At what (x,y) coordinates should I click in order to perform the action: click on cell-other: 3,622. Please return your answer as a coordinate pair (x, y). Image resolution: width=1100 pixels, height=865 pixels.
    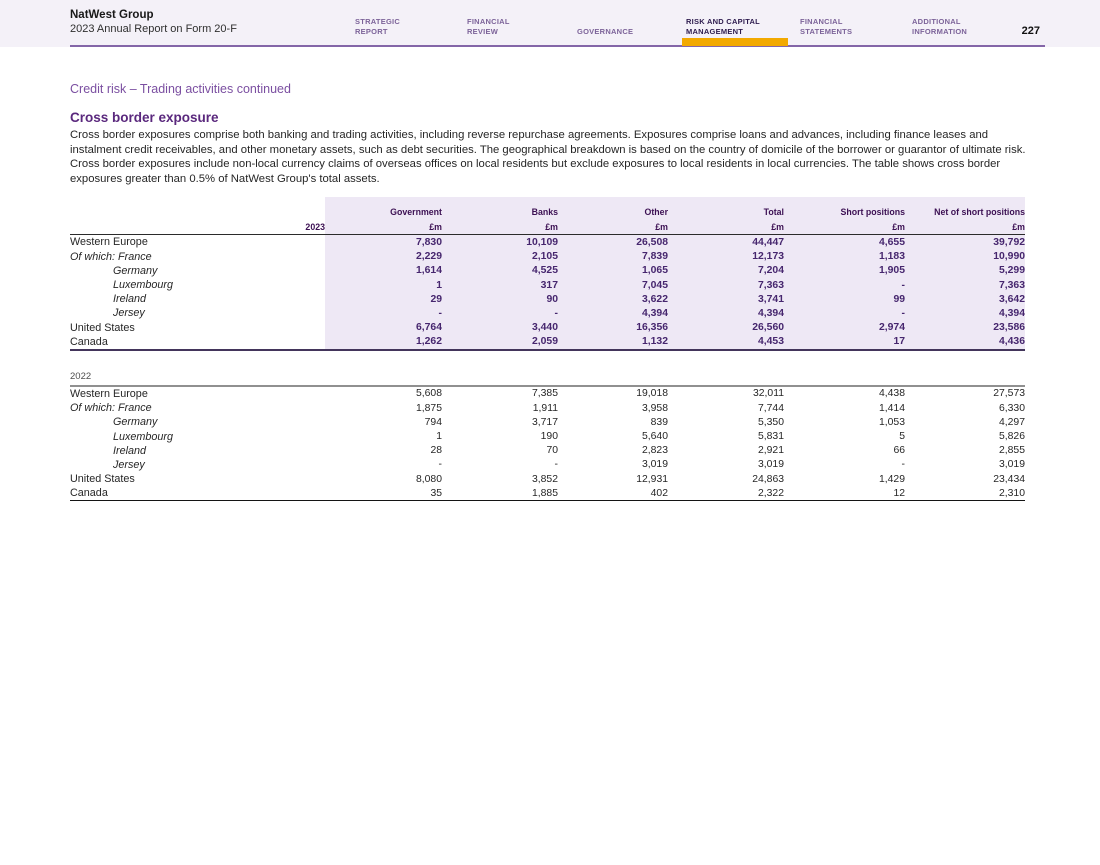
    Looking at the image, I should click on (613, 299).